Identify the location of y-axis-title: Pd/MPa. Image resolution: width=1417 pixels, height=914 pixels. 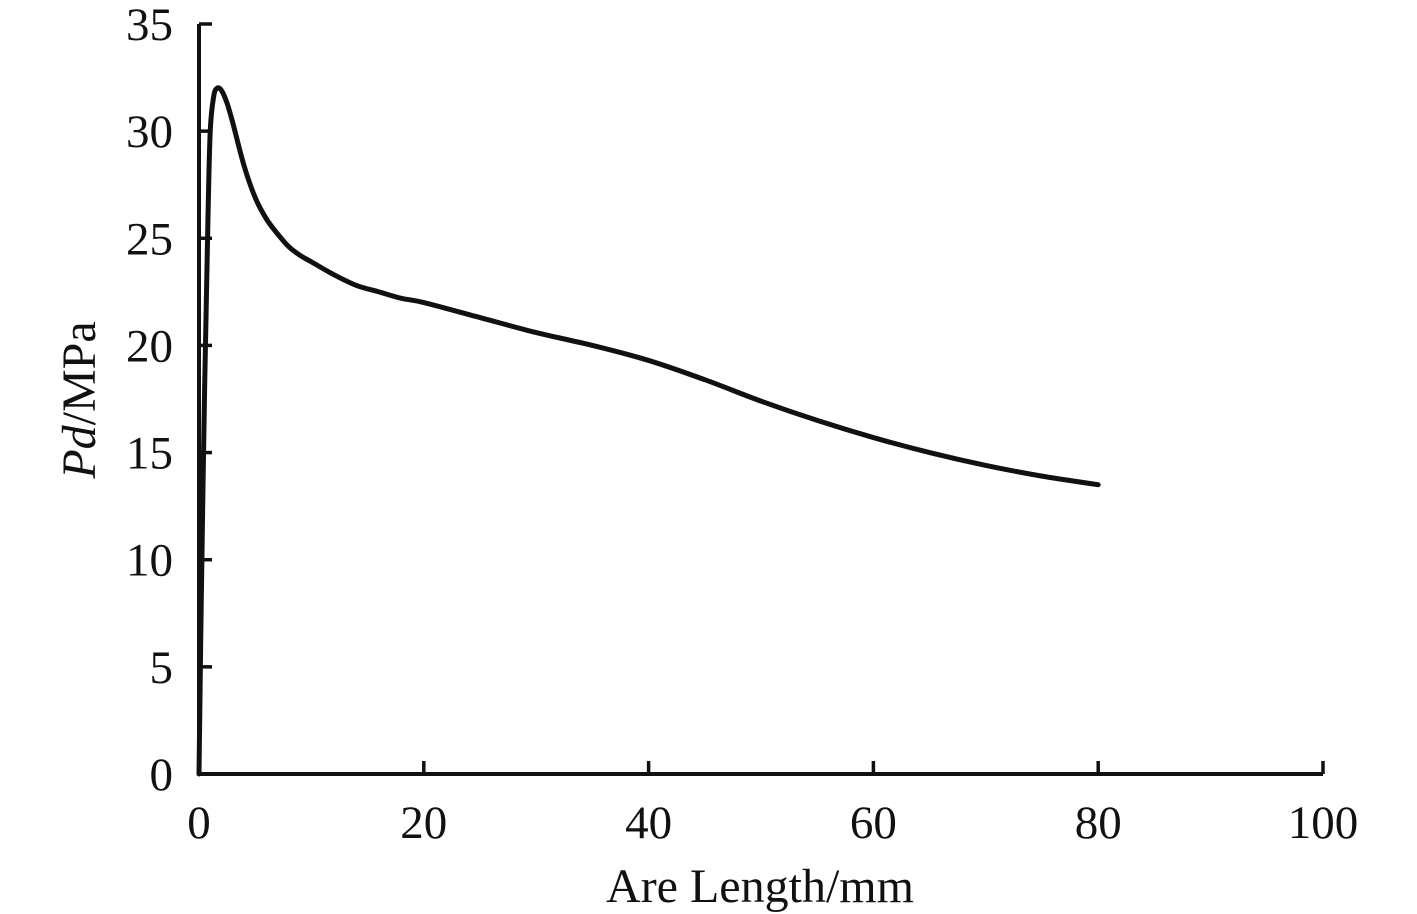
(79, 400).